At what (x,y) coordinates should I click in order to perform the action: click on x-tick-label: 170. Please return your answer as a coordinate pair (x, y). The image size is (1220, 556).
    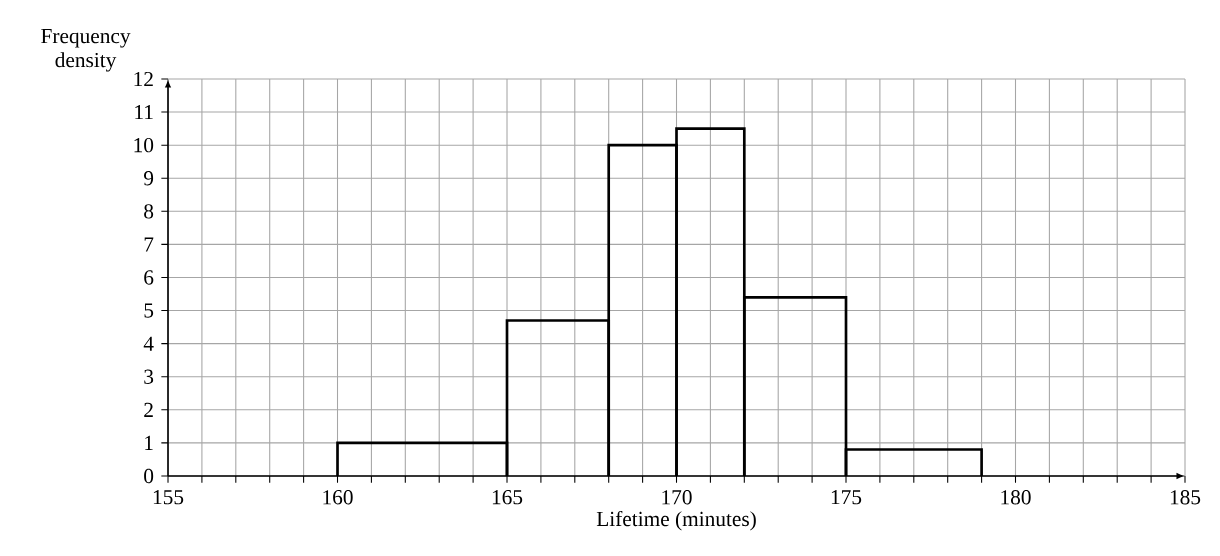
    Looking at the image, I should click on (677, 497).